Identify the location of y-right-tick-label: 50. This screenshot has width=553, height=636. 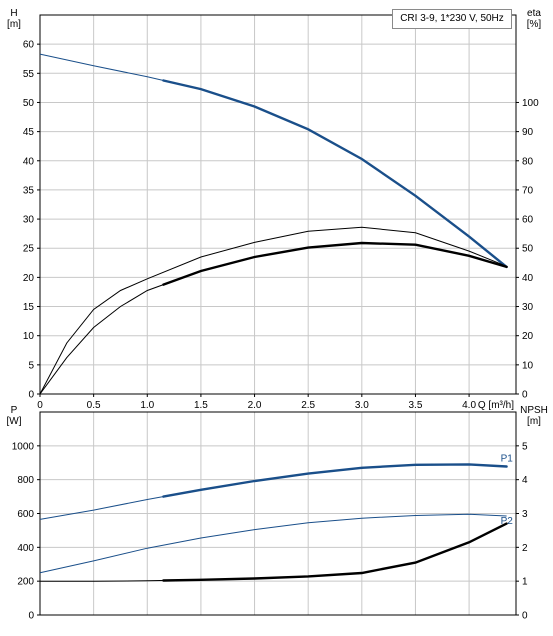
(528, 249).